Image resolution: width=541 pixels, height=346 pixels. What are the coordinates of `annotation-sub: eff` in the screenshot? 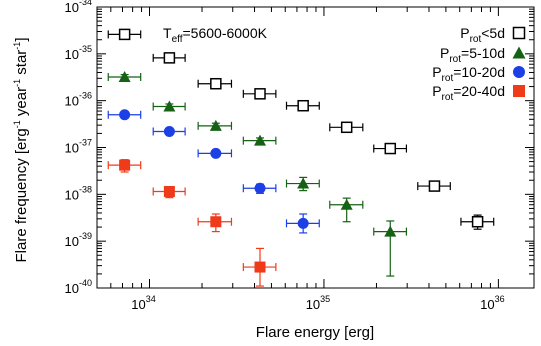 It's located at (177, 39).